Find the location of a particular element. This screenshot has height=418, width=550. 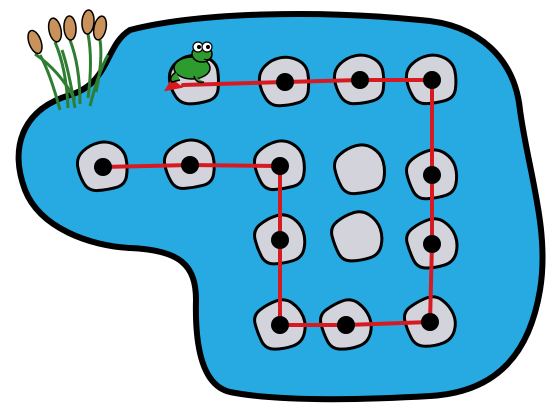

path-arrowhead is located at coordinates (173, 85).